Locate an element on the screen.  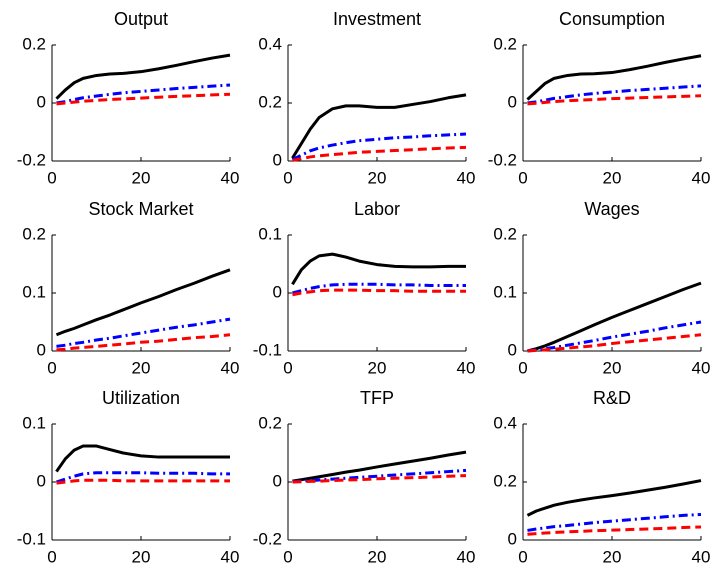
chart-title: Labor is located at coordinates (377, 209).